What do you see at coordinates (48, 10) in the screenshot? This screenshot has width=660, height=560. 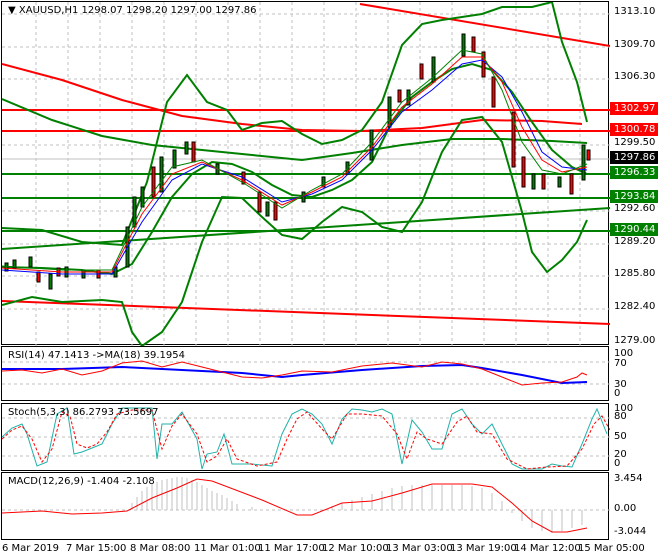 I see `symbol-label: XAUUSD,H1` at bounding box center [48, 10].